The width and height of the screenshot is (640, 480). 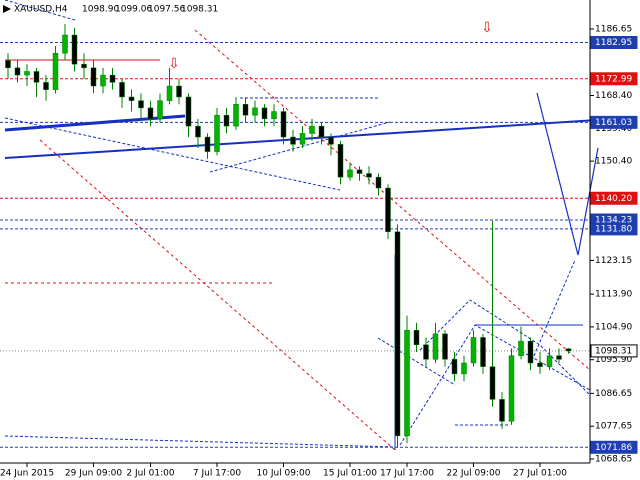 What do you see at coordinates (350, 474) in the screenshot?
I see `x-tick-label: 15 Jul 01:00` at bounding box center [350, 474].